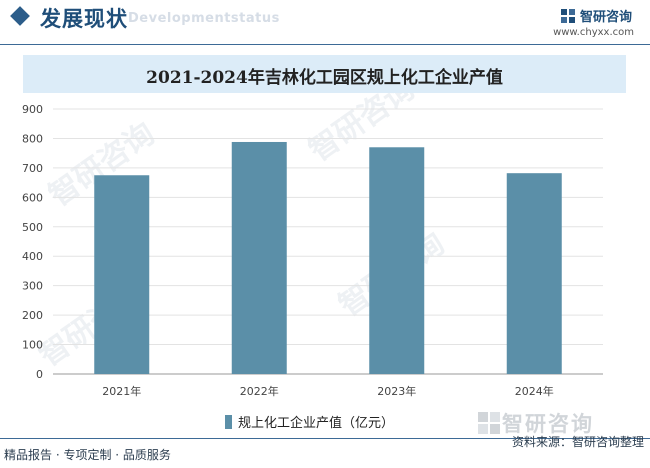  Describe the element at coordinates (121, 391) in the screenshot. I see `x-tick-label: 2021年` at that location.